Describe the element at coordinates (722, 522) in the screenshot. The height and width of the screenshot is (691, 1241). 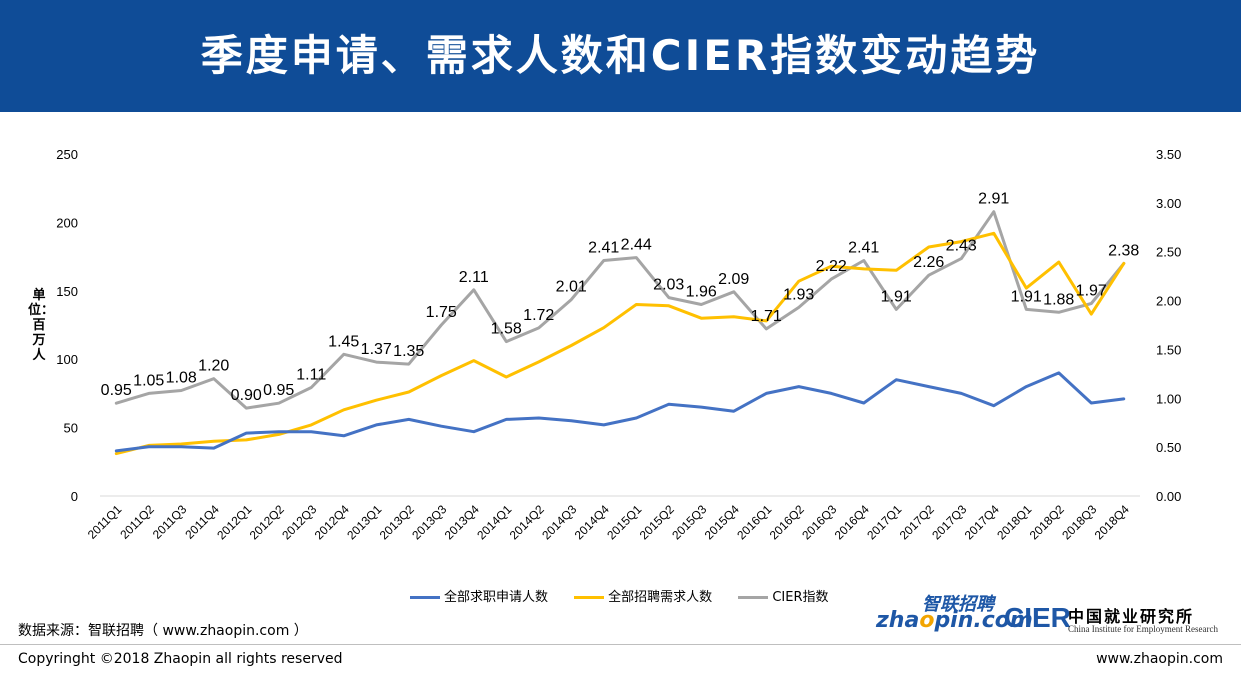
I see `x-tick-label: 2015Q4` at that location.